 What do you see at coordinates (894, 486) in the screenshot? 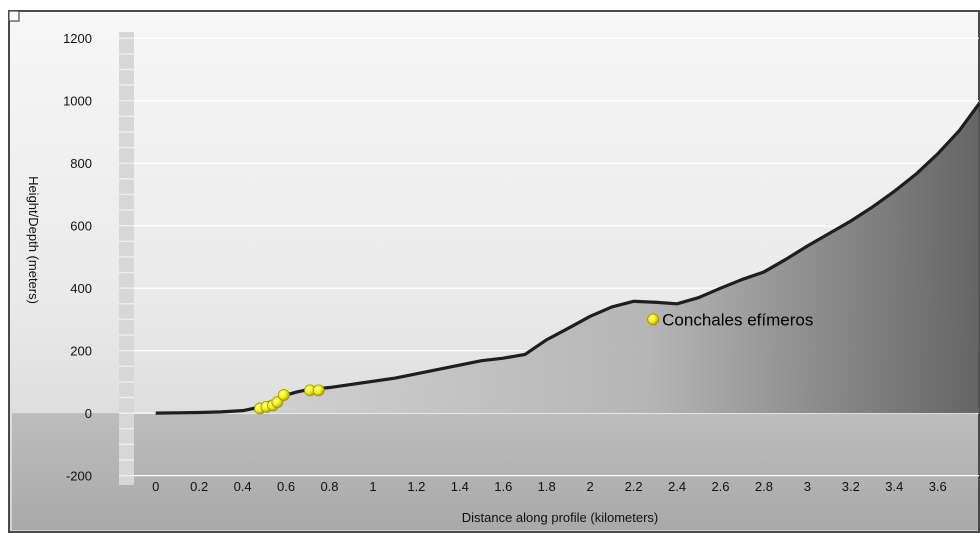
I see `x-tick-label: 3.4` at bounding box center [894, 486].